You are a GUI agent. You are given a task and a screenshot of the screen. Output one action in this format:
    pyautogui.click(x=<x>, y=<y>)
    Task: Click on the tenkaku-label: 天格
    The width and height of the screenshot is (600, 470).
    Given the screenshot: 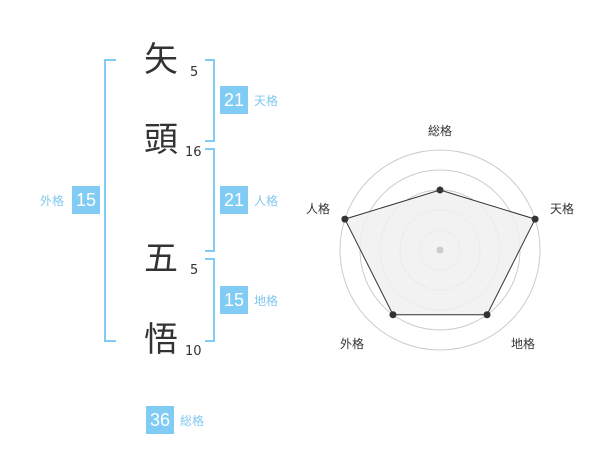 What is the action you would take?
    pyautogui.click(x=266, y=101)
    